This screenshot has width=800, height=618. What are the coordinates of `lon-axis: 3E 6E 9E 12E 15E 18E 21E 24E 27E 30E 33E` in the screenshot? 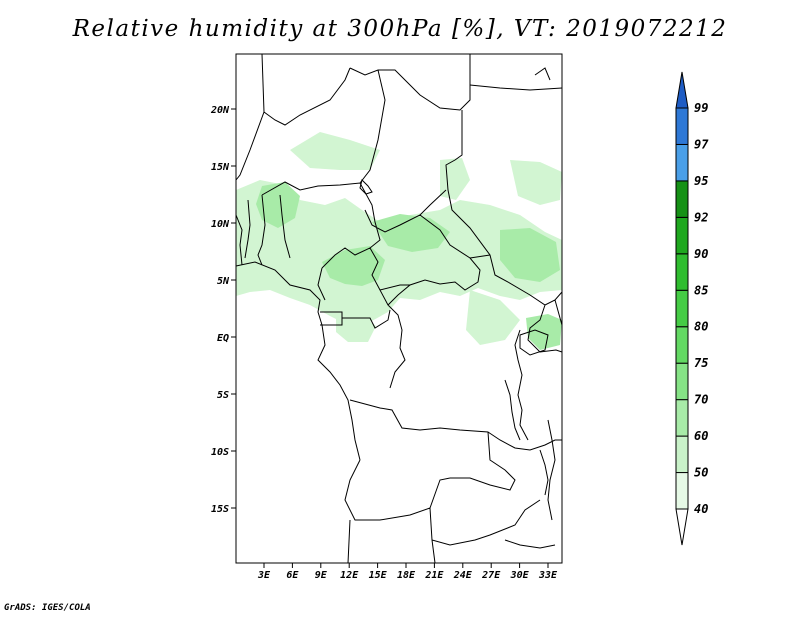 It's located at (407, 572).